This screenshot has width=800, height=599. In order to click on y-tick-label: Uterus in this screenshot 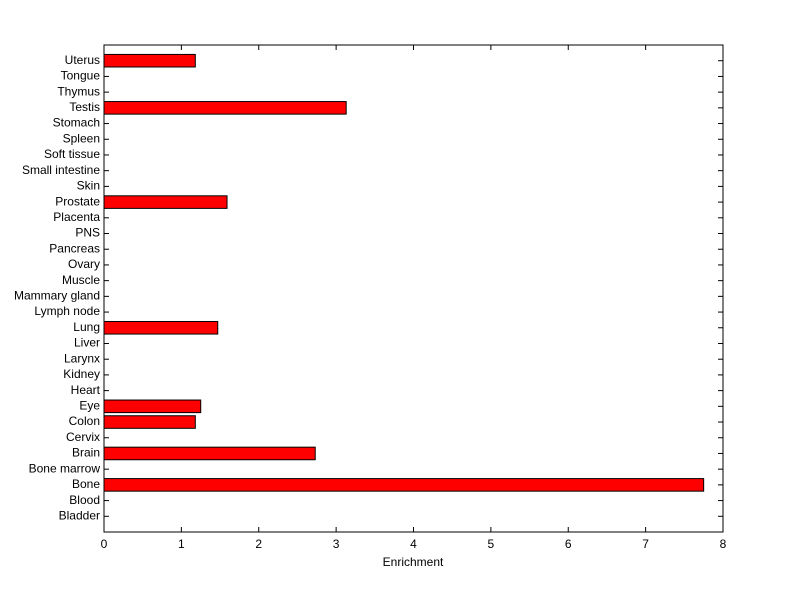, I will do `click(82, 60)`.